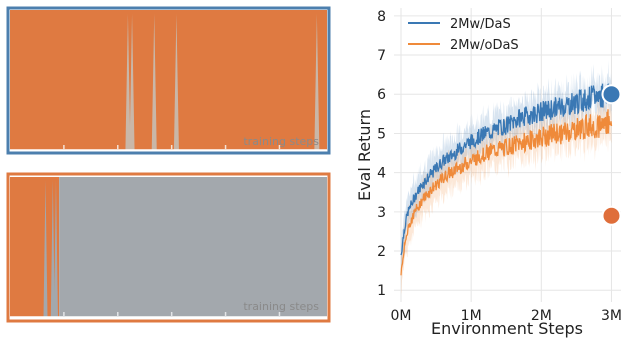 The height and width of the screenshot is (341, 621). Describe the element at coordinates (35, 247) in the screenshot. I see `bottom-panel-left-region` at that location.